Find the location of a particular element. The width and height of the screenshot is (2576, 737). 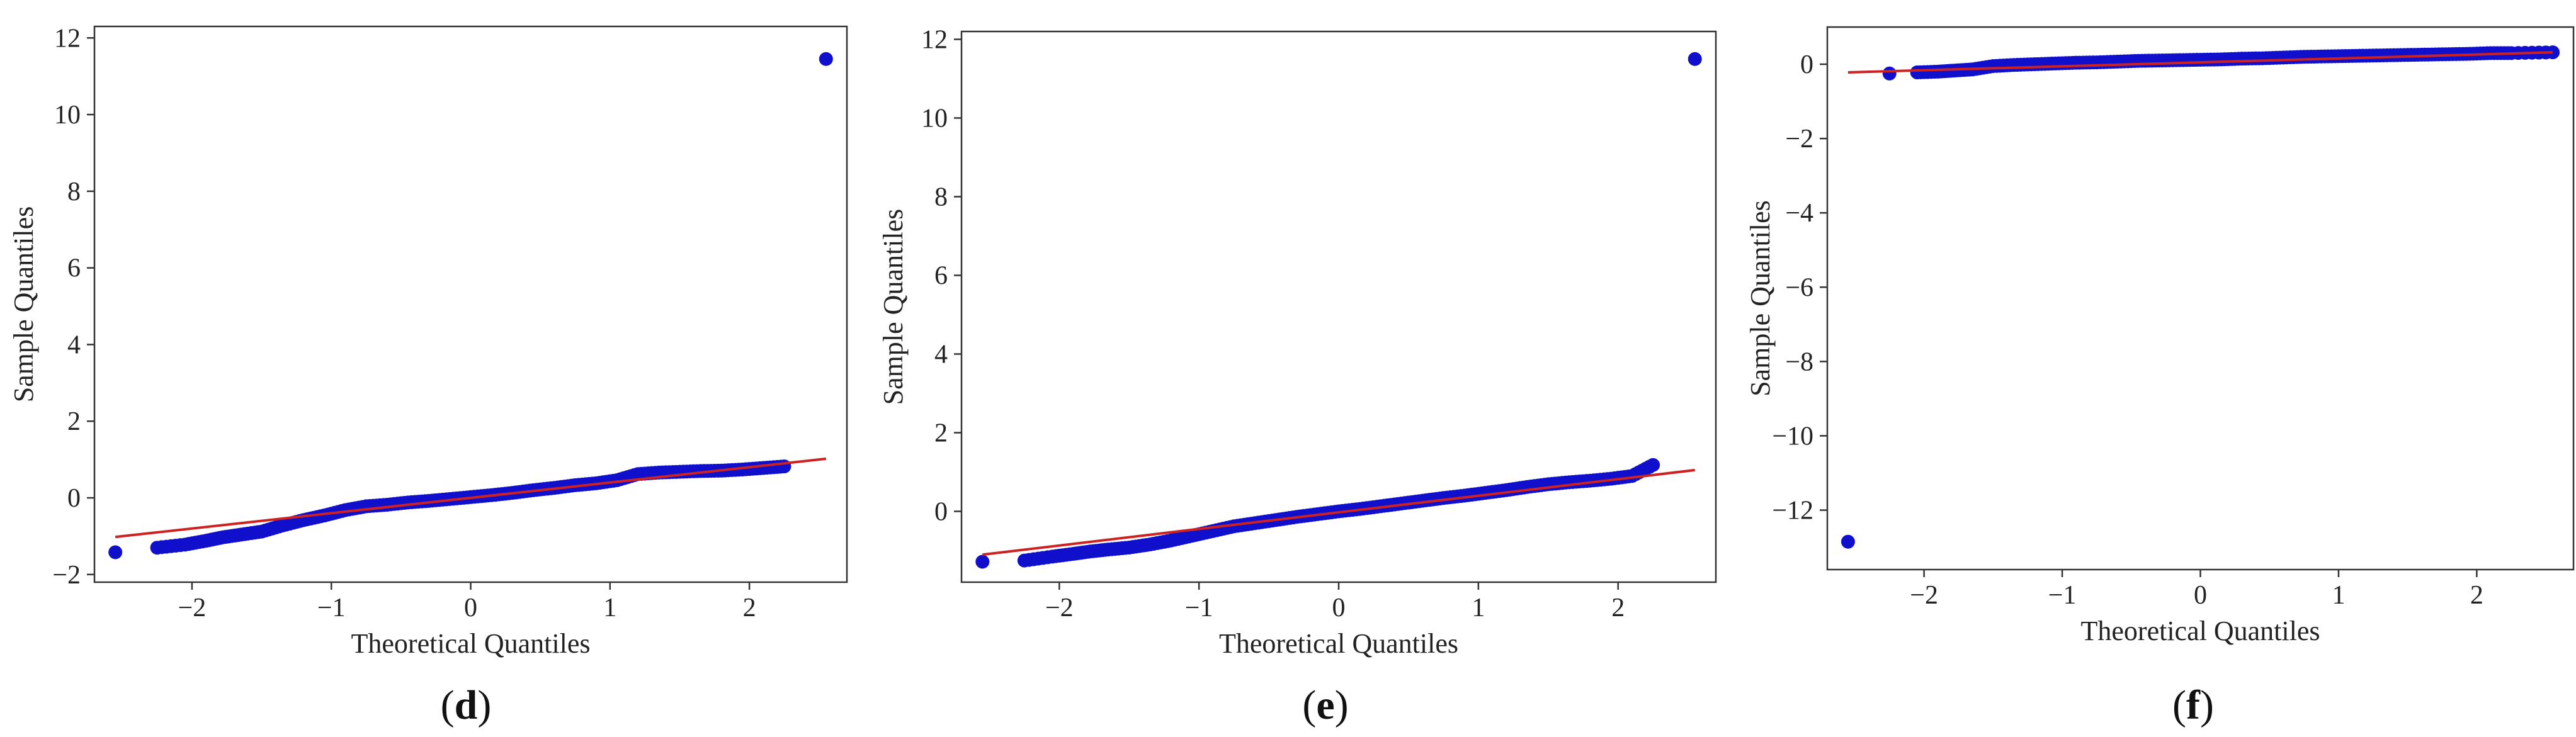

panel-label: (e) is located at coordinates (1325, 705).